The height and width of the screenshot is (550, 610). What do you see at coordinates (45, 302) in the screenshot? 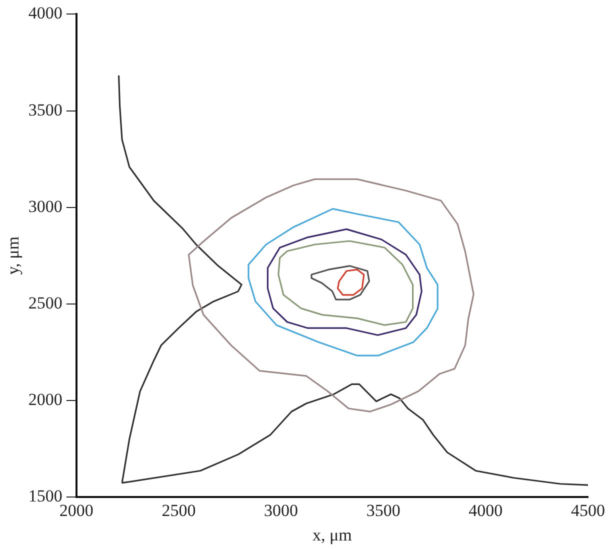
I see `y-tick-label: 2500` at bounding box center [45, 302].